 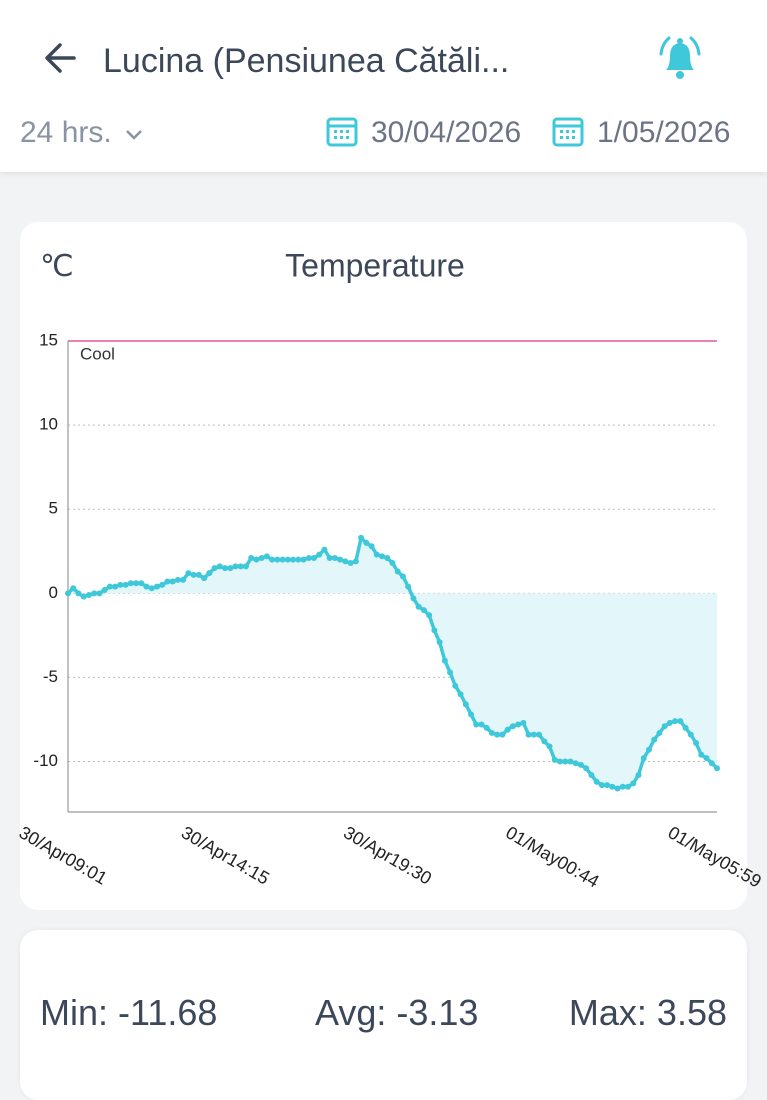 I want to click on stat-avg: Avg: -3.13, so click(x=396, y=1013).